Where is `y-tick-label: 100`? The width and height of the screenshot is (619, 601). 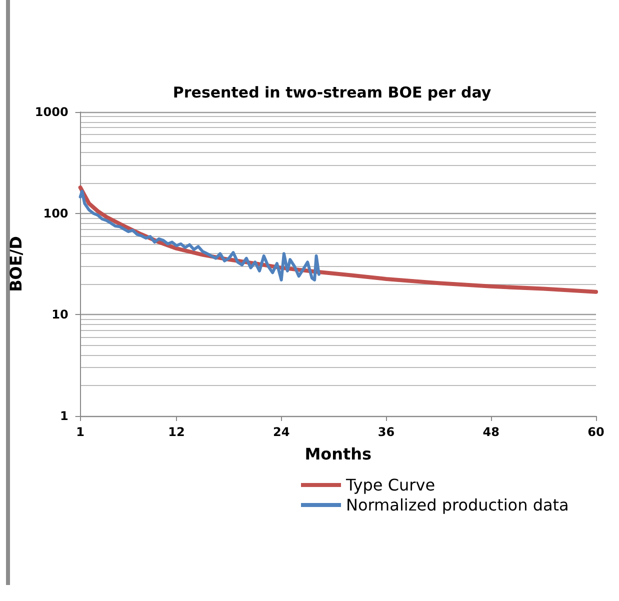 y-tick-label: 100 is located at coordinates (55, 213).